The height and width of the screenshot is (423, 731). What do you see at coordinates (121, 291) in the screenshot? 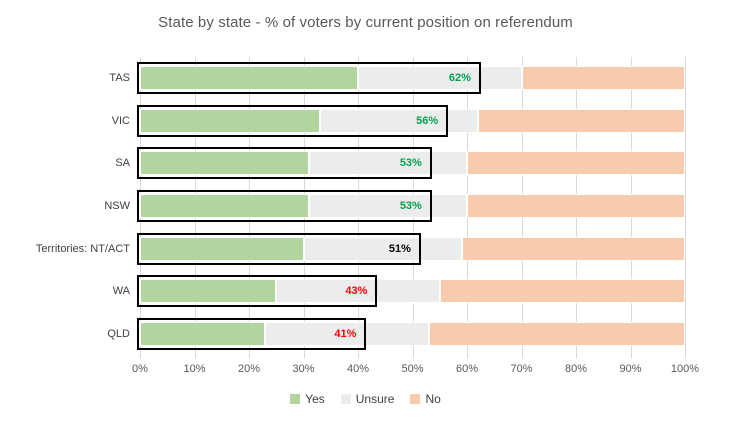
I see `category-label: WA` at bounding box center [121, 291].